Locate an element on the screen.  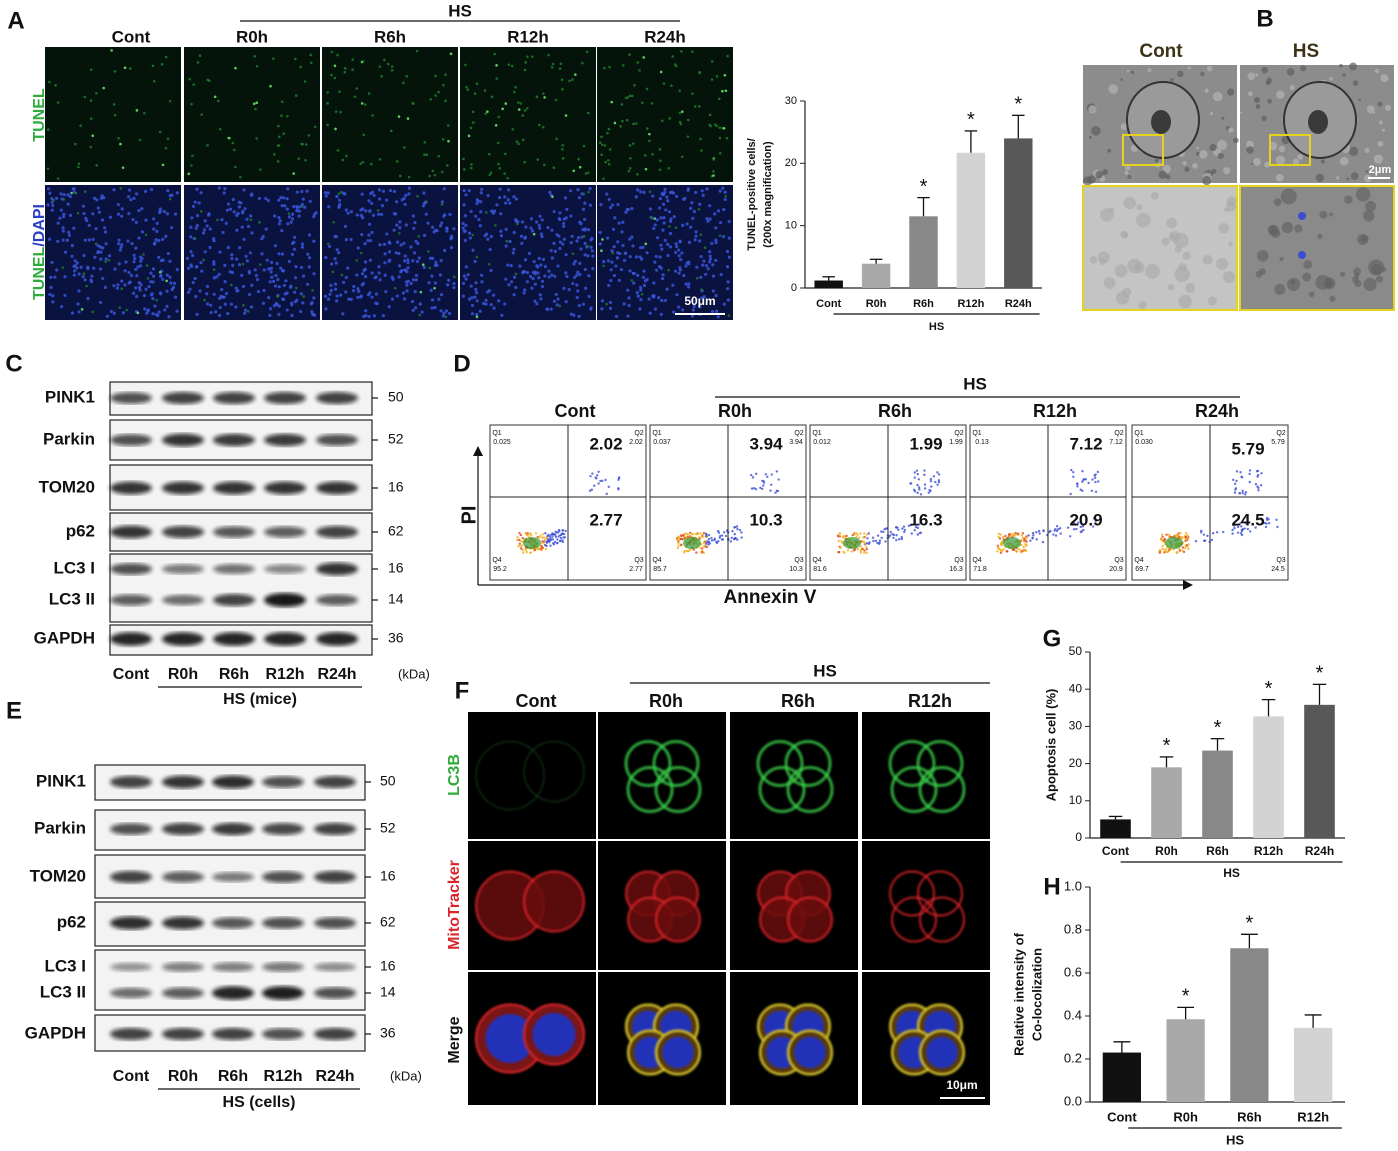
panel-letter: H is located at coordinates (1051, 886).